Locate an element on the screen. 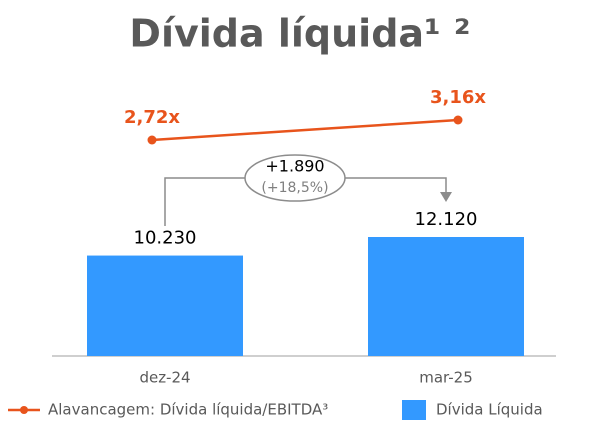 The image size is (599, 437). bar-value-label: 12.120 is located at coordinates (446, 219).